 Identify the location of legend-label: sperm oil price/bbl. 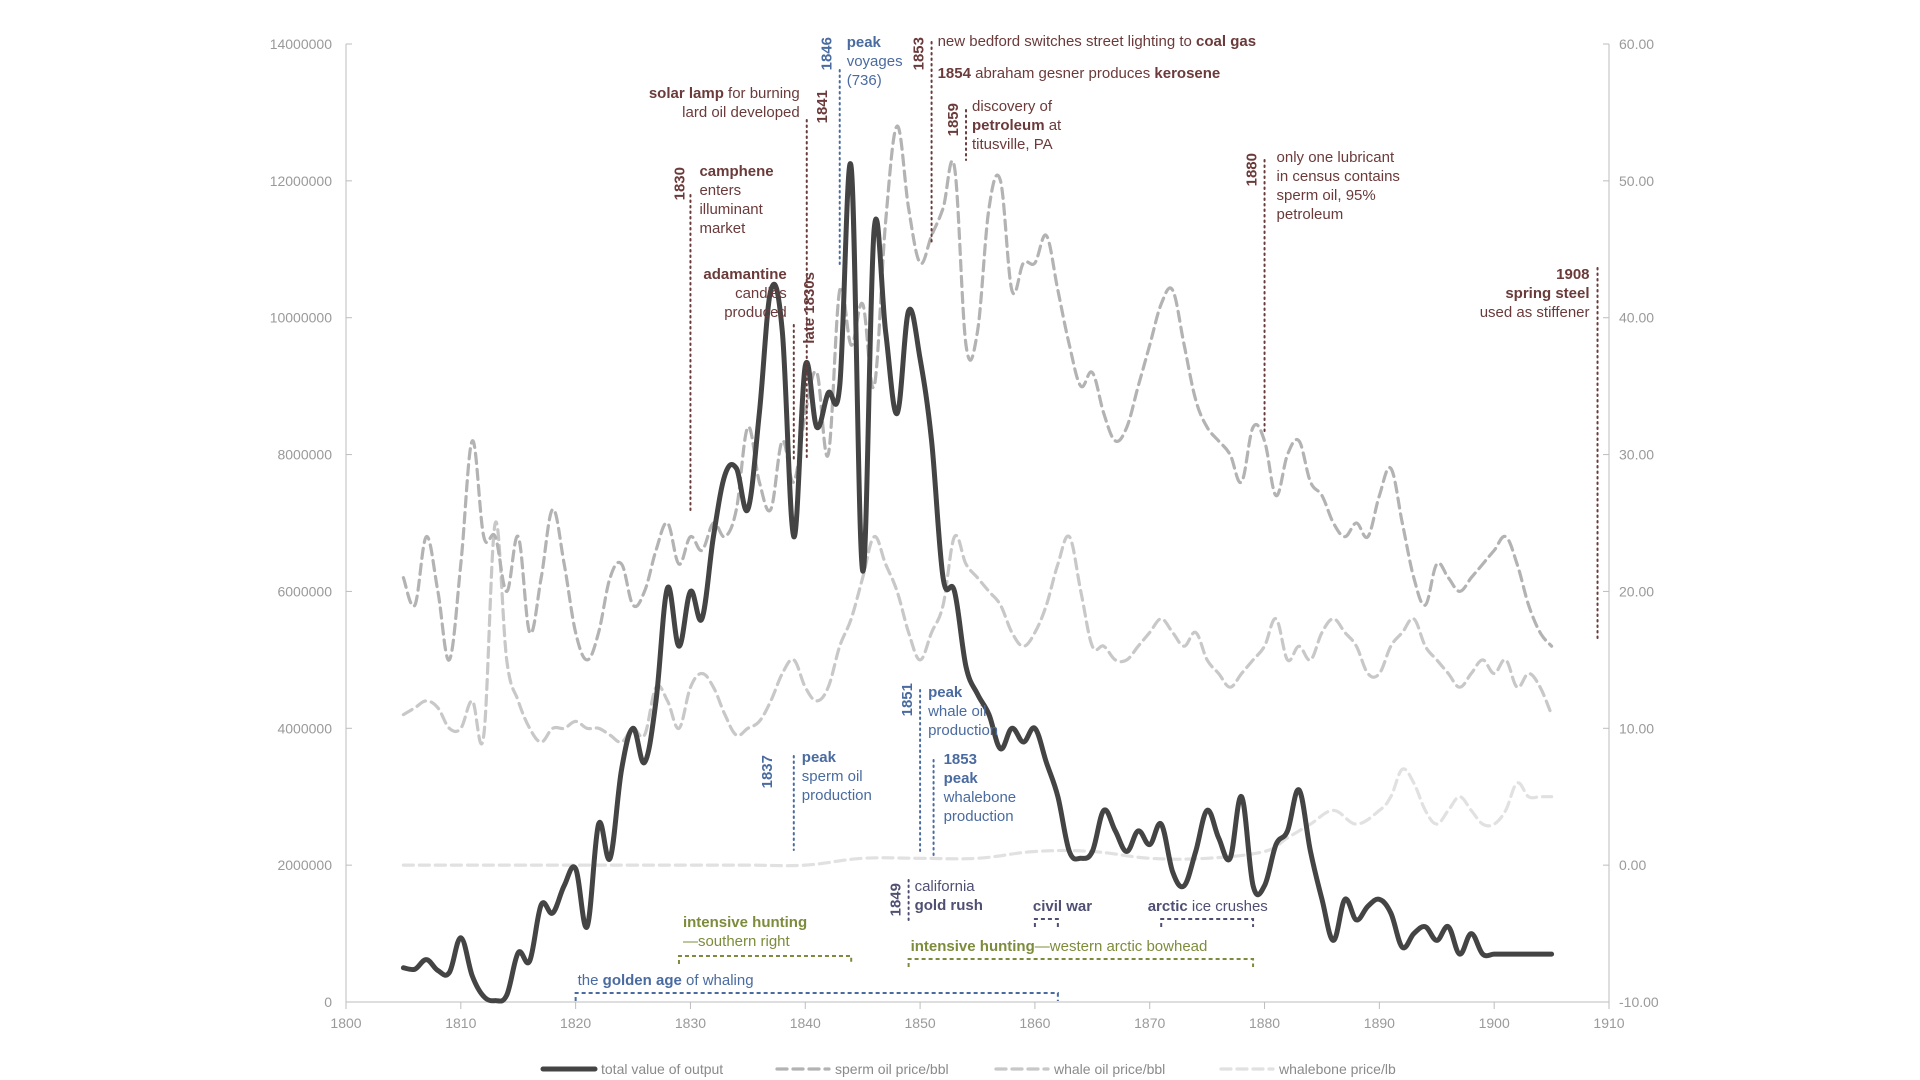
(892, 1069).